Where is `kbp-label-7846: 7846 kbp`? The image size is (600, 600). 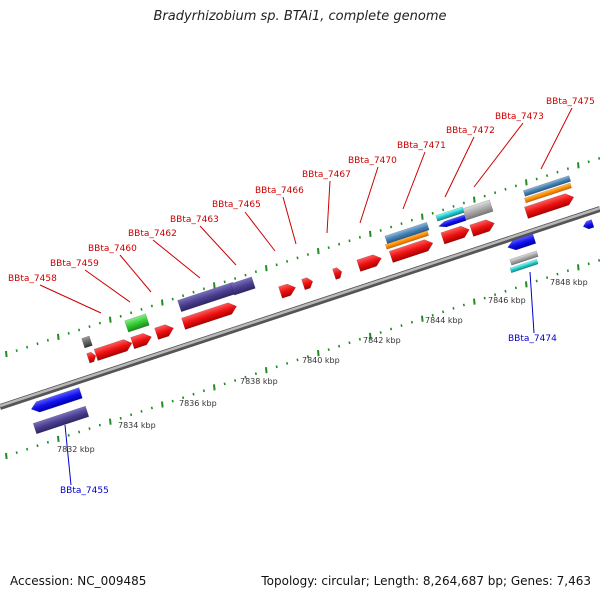
kbp-label-7846: 7846 kbp is located at coordinates (507, 300).